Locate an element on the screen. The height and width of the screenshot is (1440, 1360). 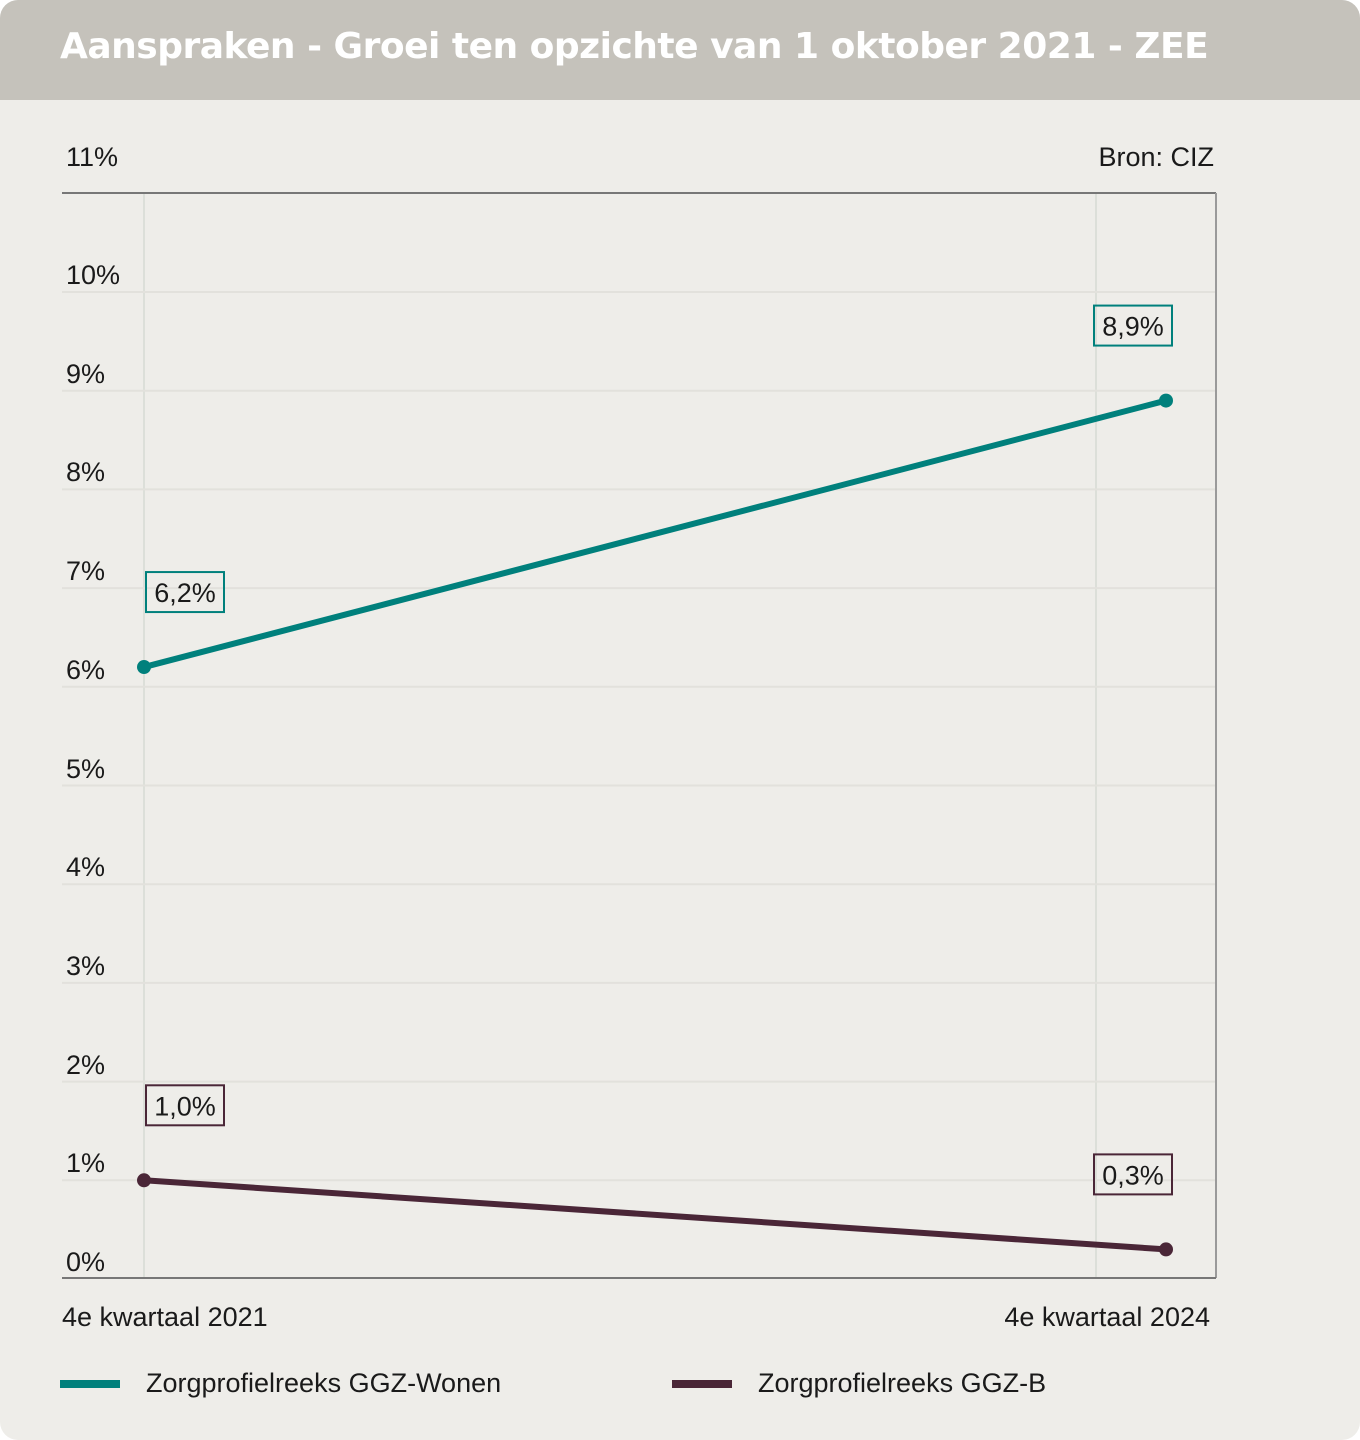
y-tick-label: 0% is located at coordinates (86, 1262).